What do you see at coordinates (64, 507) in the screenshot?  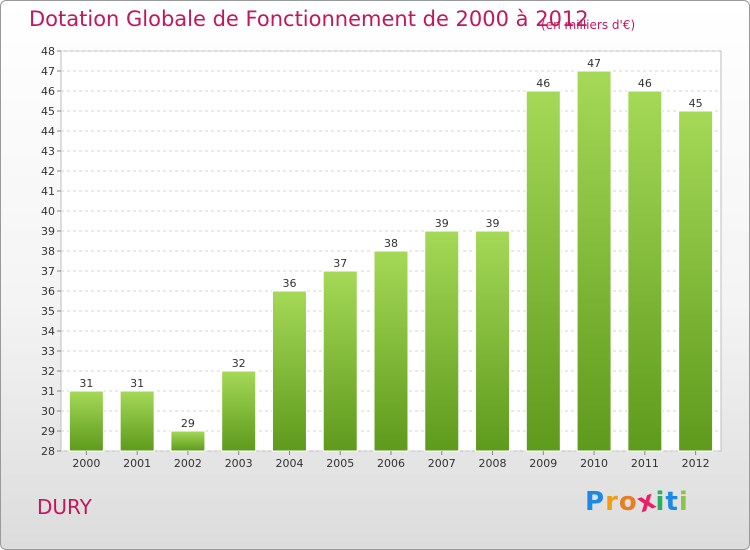 I see `commune-name: DURY` at bounding box center [64, 507].